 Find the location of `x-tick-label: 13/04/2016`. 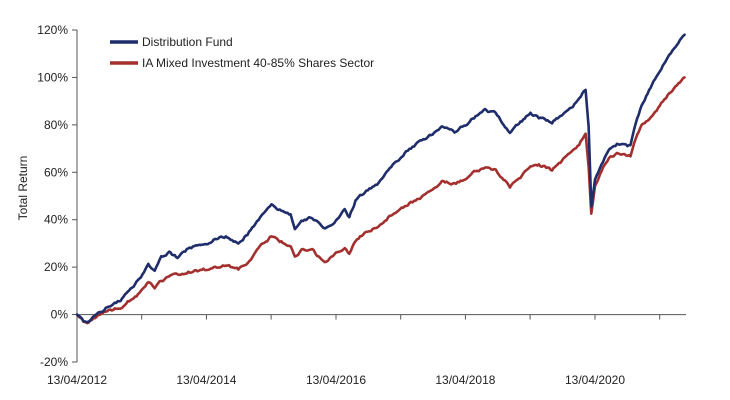

x-tick-label: 13/04/2016 is located at coordinates (336, 380).